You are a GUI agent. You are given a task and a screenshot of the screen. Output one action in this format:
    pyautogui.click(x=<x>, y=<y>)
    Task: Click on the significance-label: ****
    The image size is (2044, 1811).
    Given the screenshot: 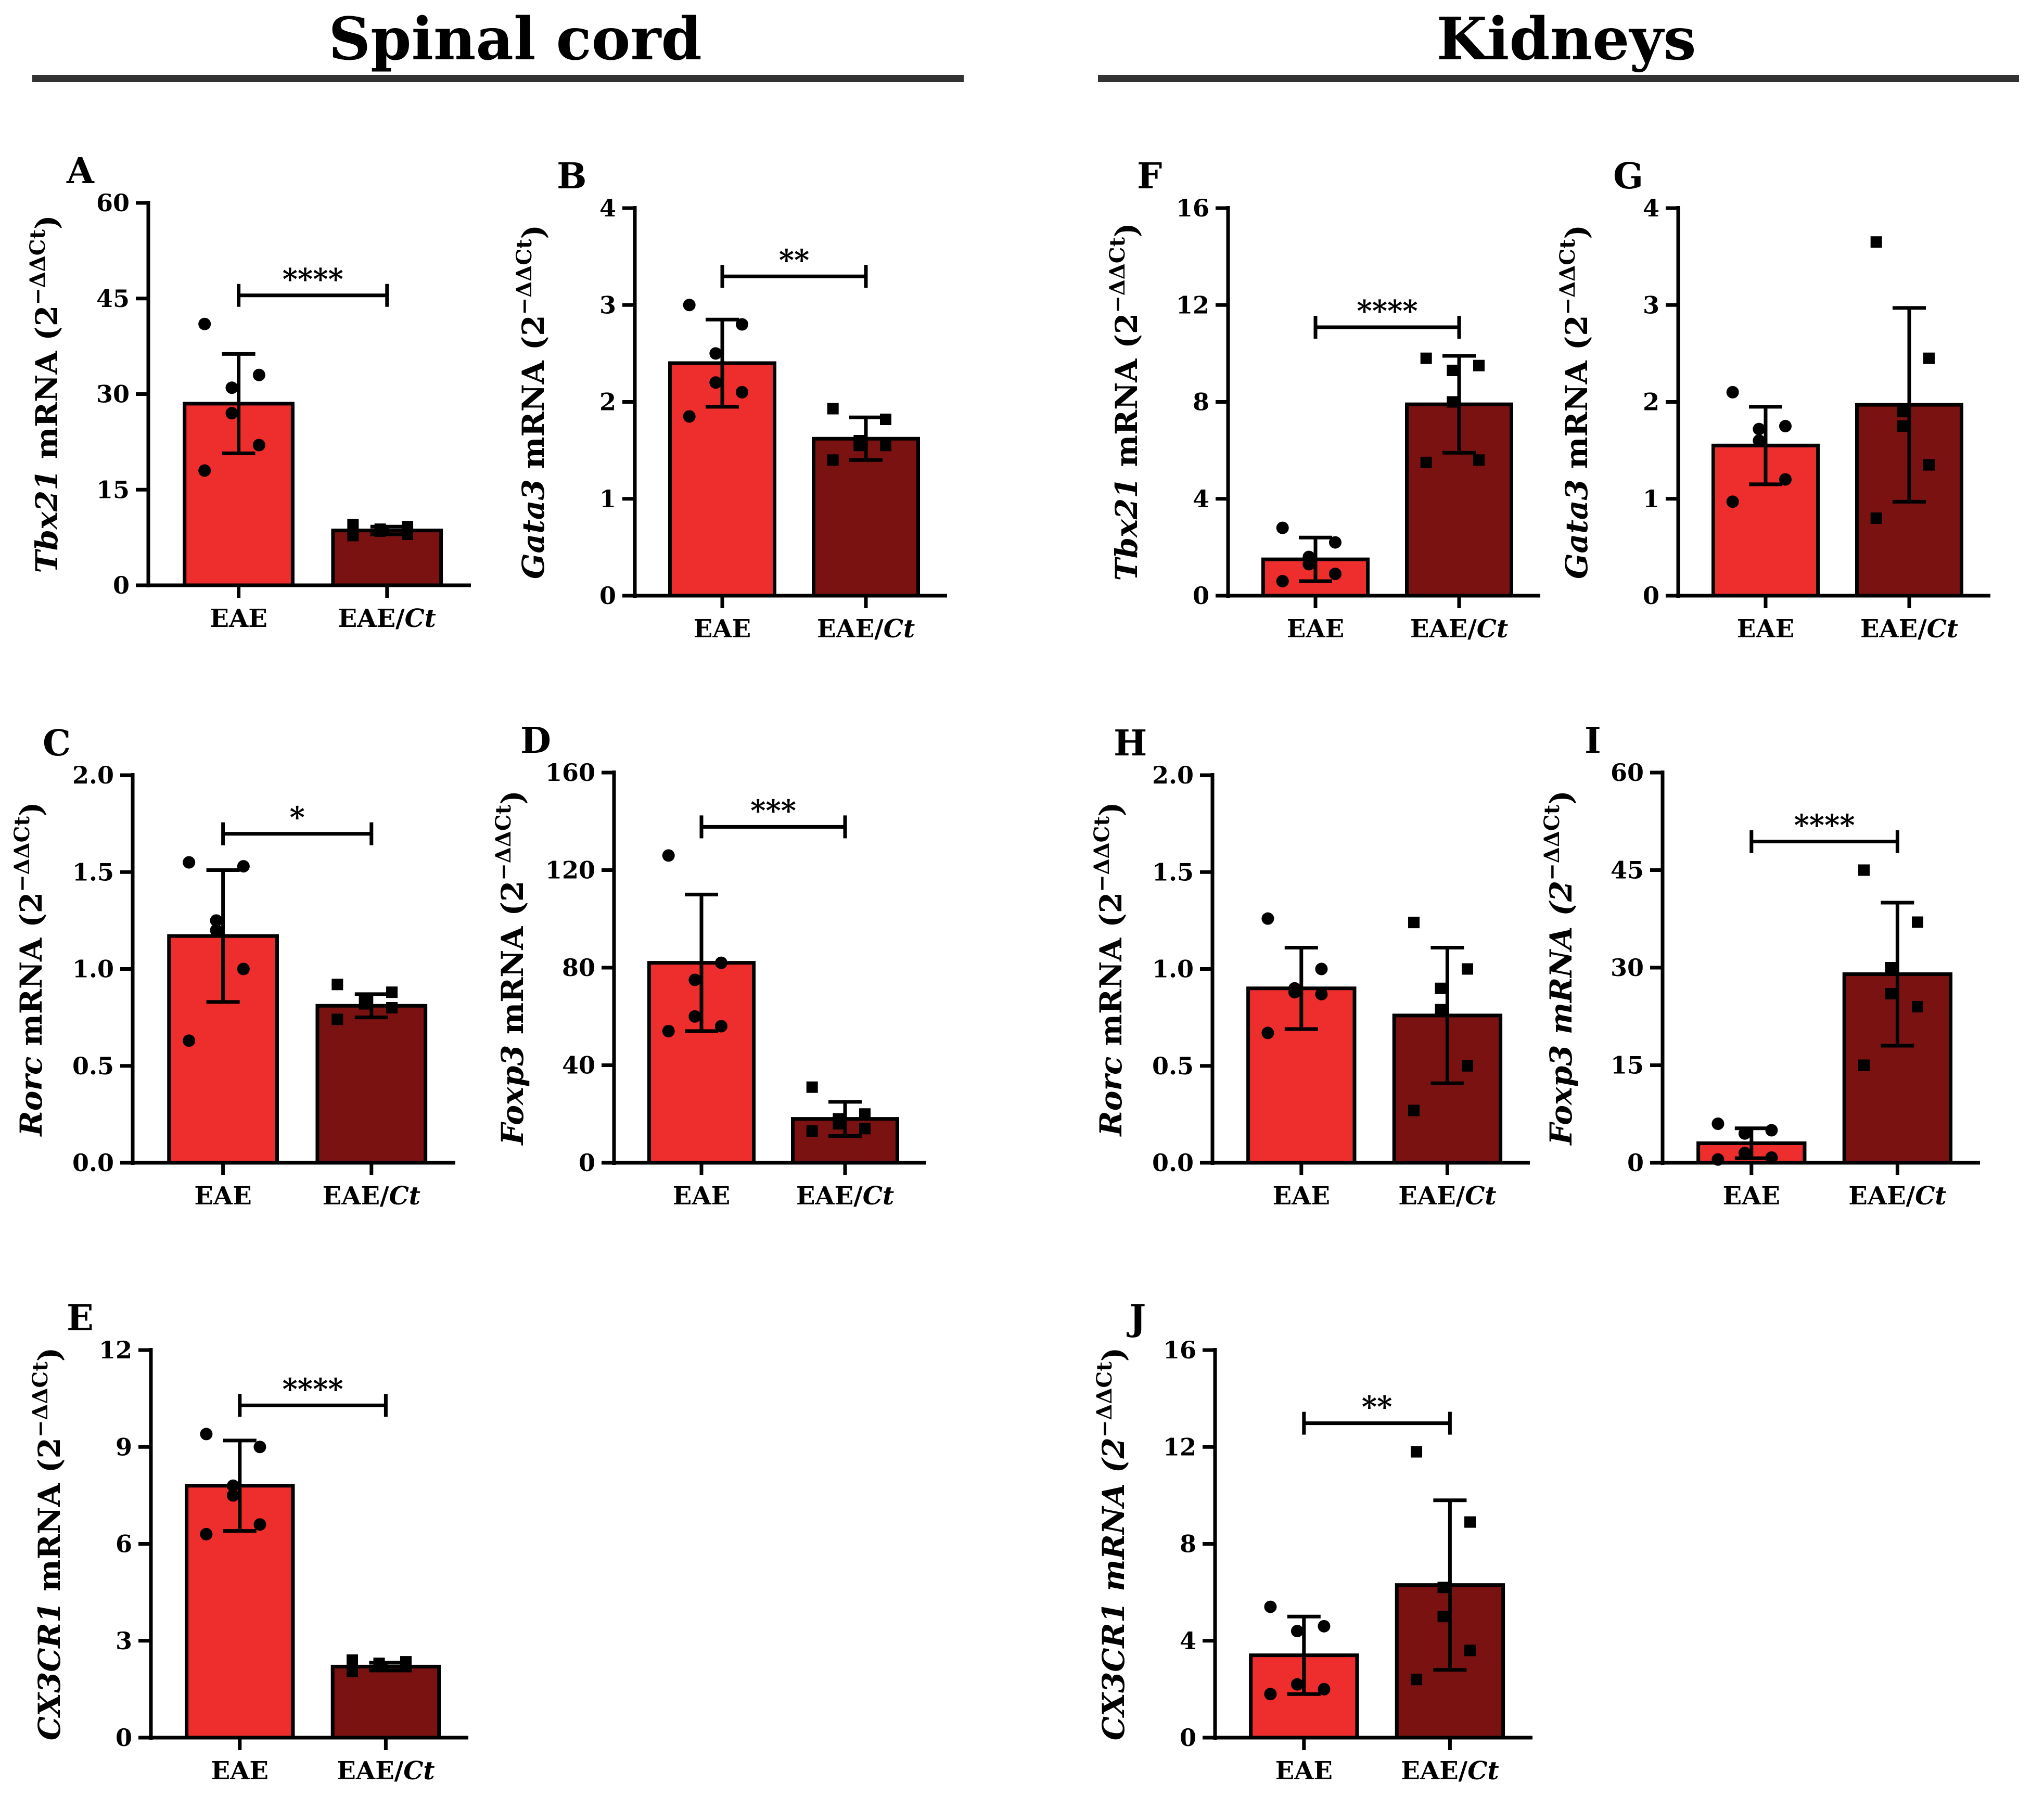 What is the action you would take?
    pyautogui.click(x=313, y=279)
    